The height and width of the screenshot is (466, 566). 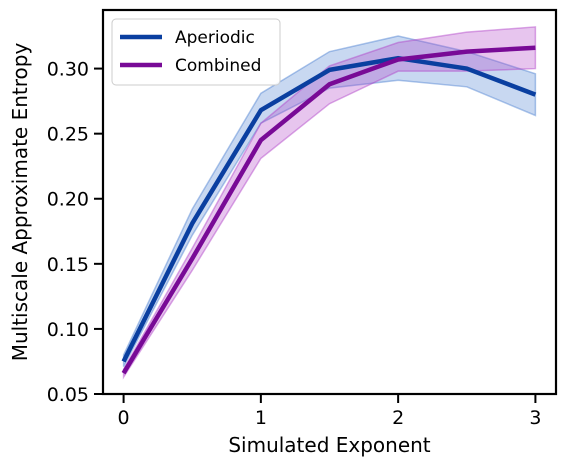 What do you see at coordinates (68, 265) in the screenshot?
I see `y-tick-label: 0.15` at bounding box center [68, 265].